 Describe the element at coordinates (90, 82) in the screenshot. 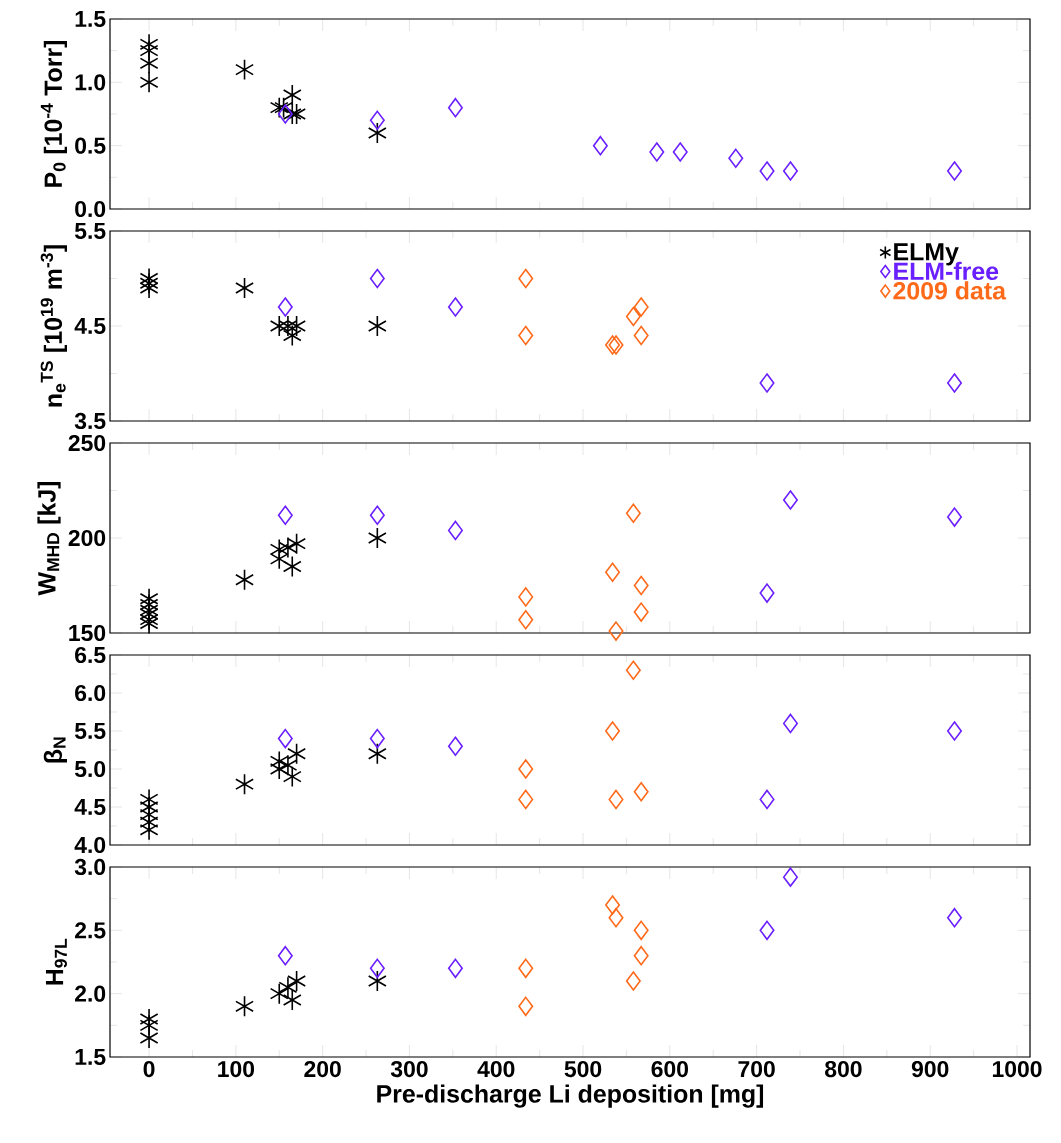

I see `y-tick-label: 1.0` at that location.